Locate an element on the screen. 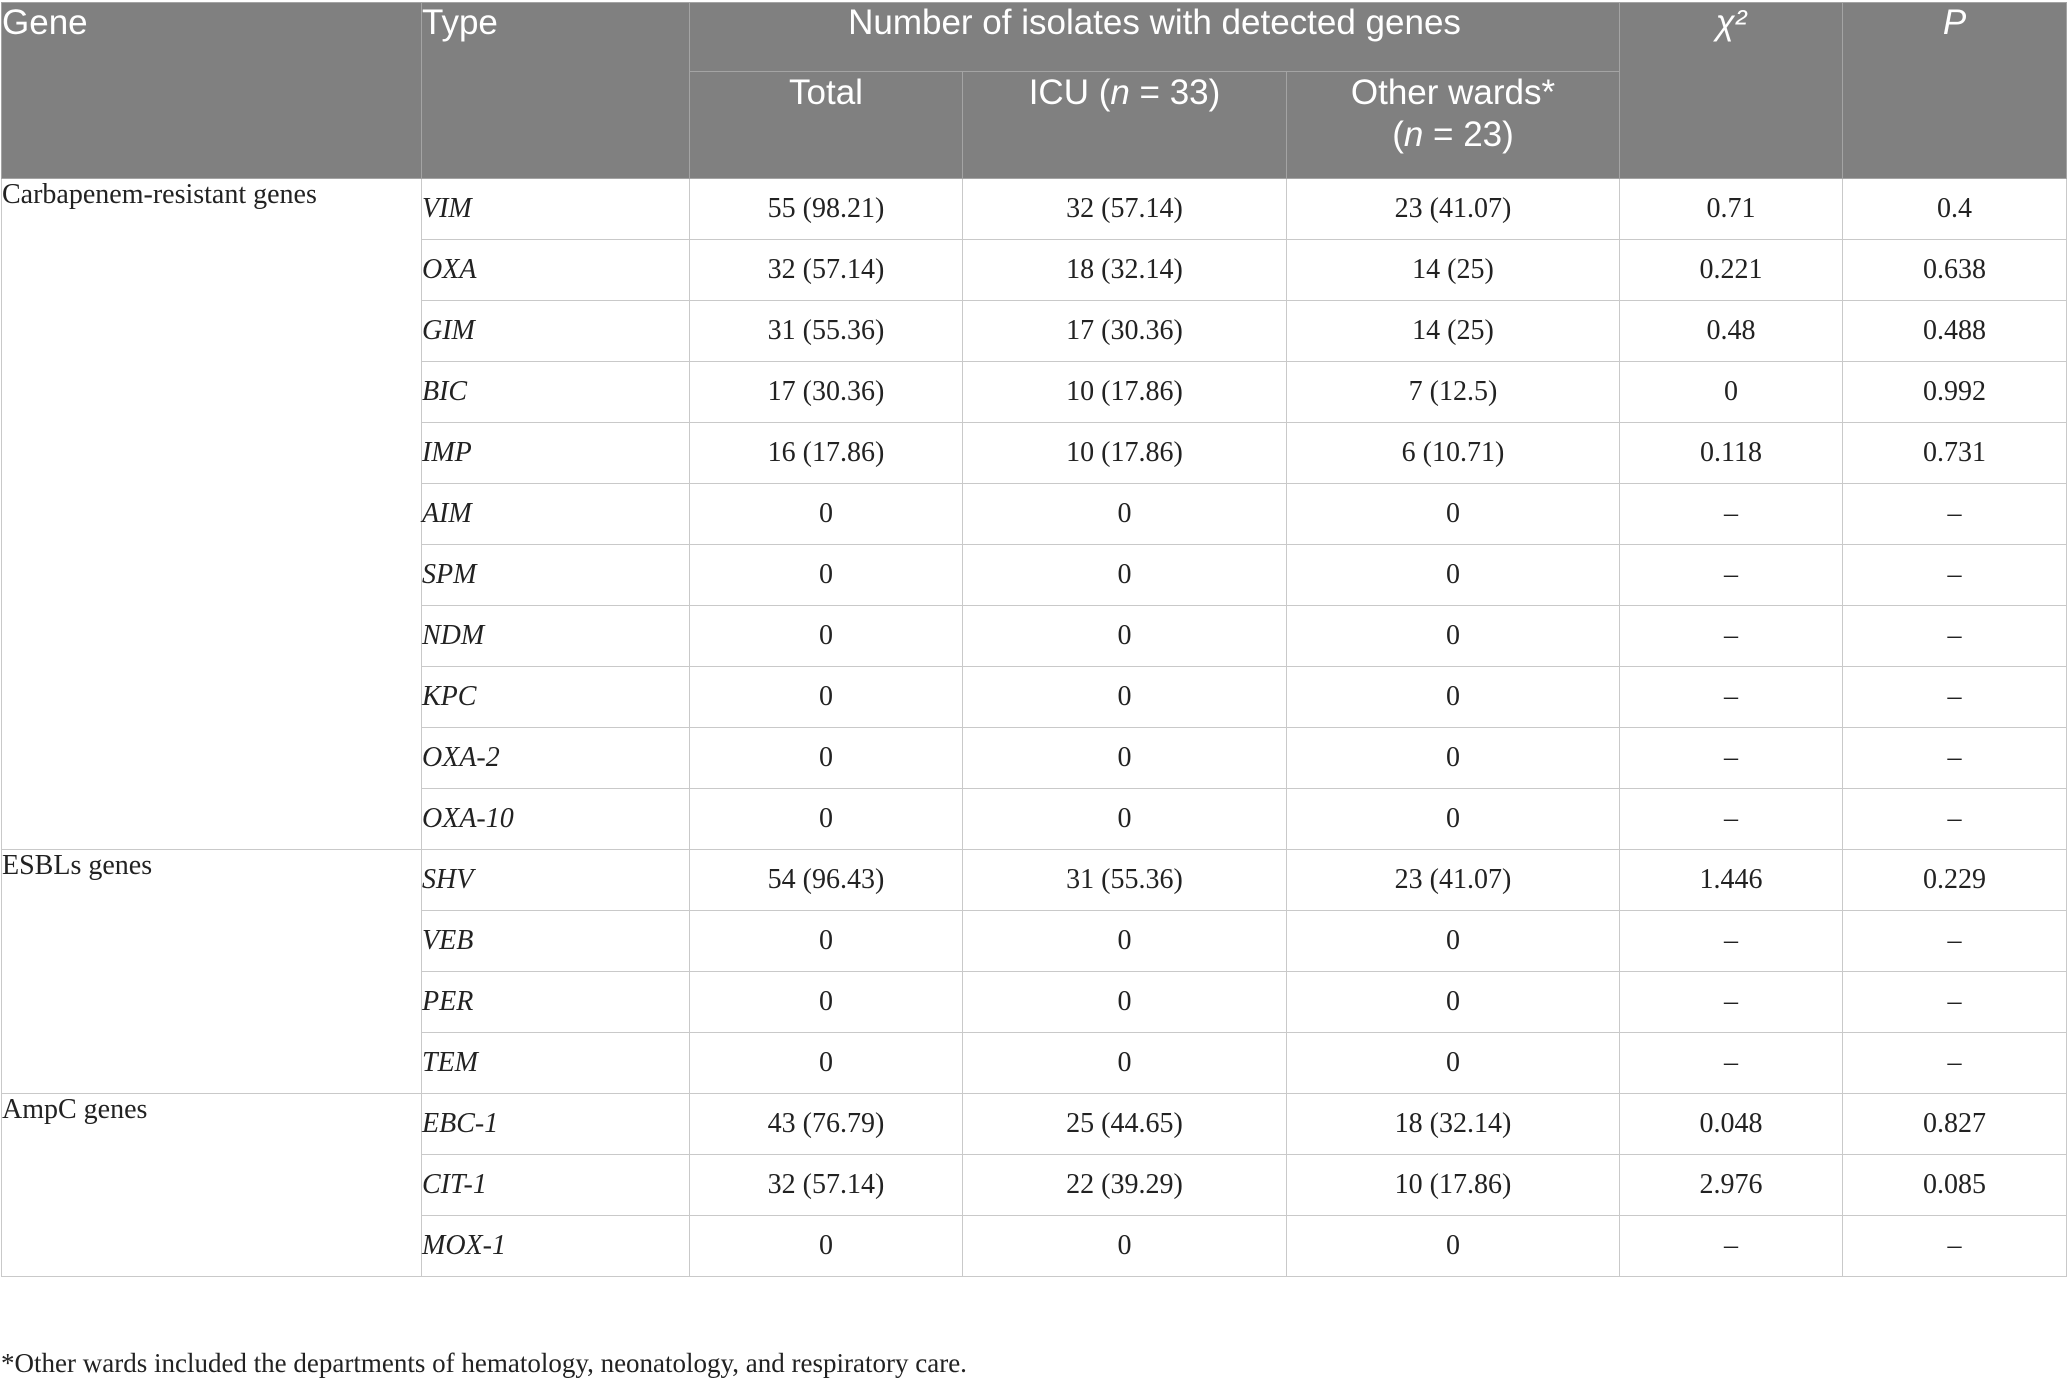  chi-square-cell: 0.71 is located at coordinates (1731, 209).